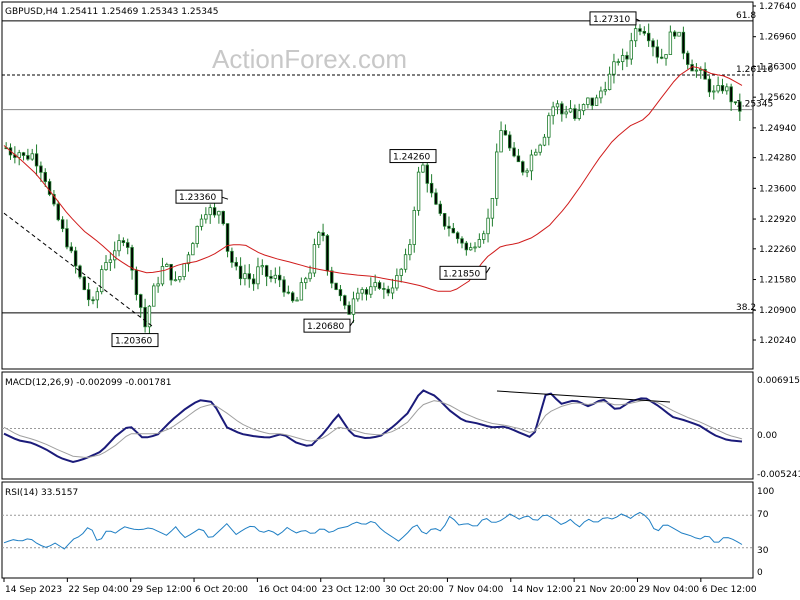 The height and width of the screenshot is (600, 800). I want to click on macd-line, so click(373, 426).